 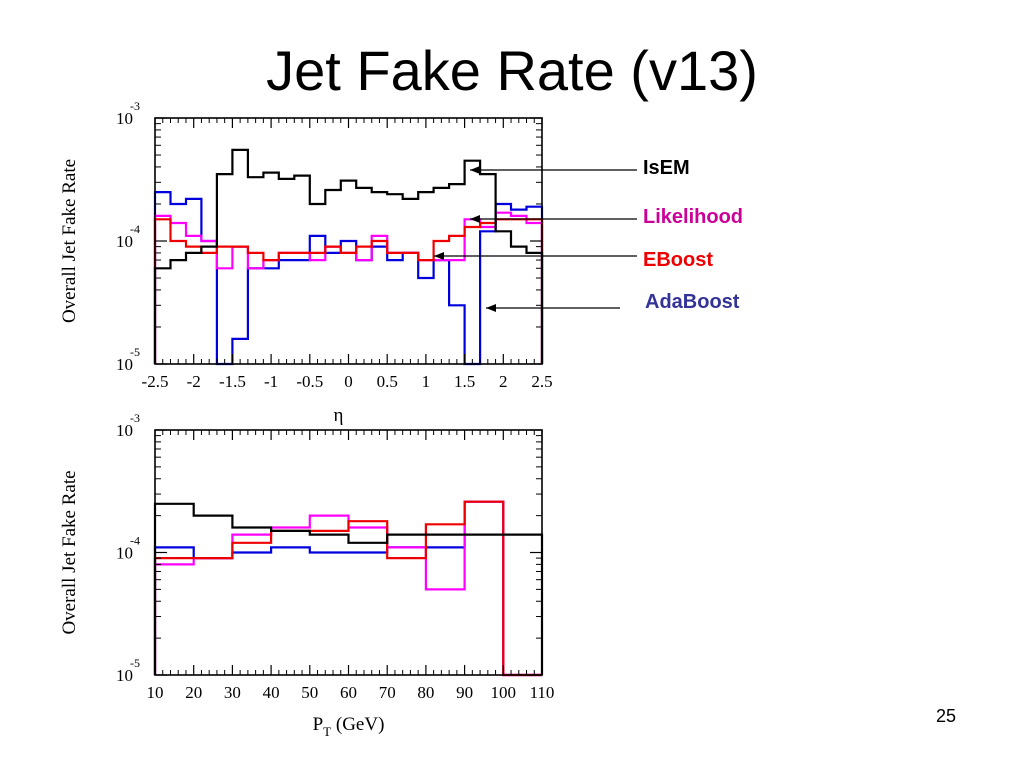 I want to click on x-tick-label: 90, so click(x=464, y=692).